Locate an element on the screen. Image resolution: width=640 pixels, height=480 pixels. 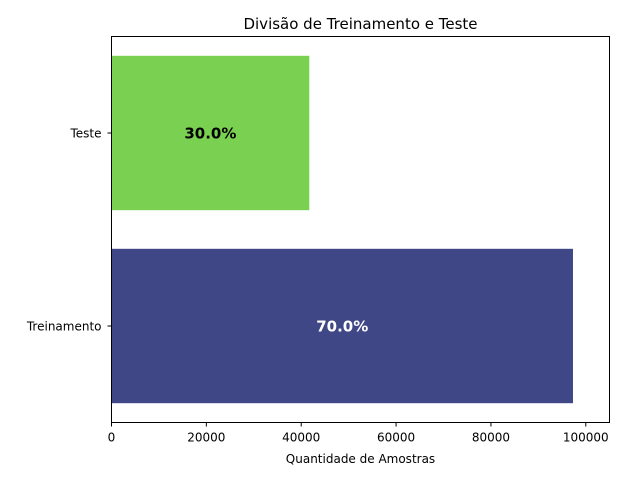
bar-labels-group: 70.0% 30.0% is located at coordinates (276, 230).